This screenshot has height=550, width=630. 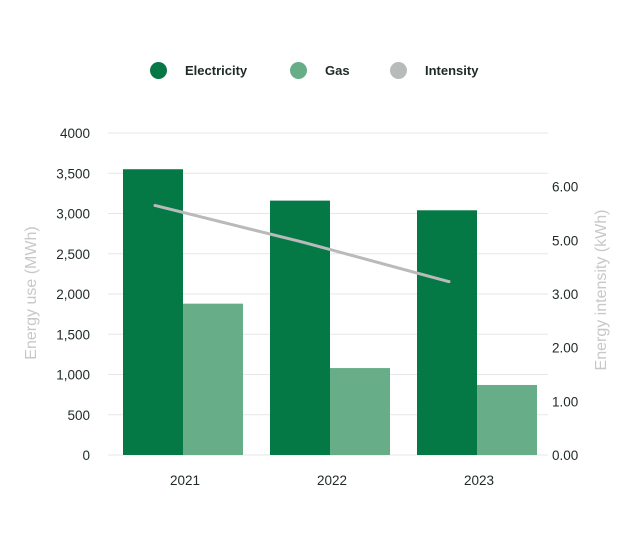 What do you see at coordinates (565, 187) in the screenshot?
I see `y-tick-right: 6.00` at bounding box center [565, 187].